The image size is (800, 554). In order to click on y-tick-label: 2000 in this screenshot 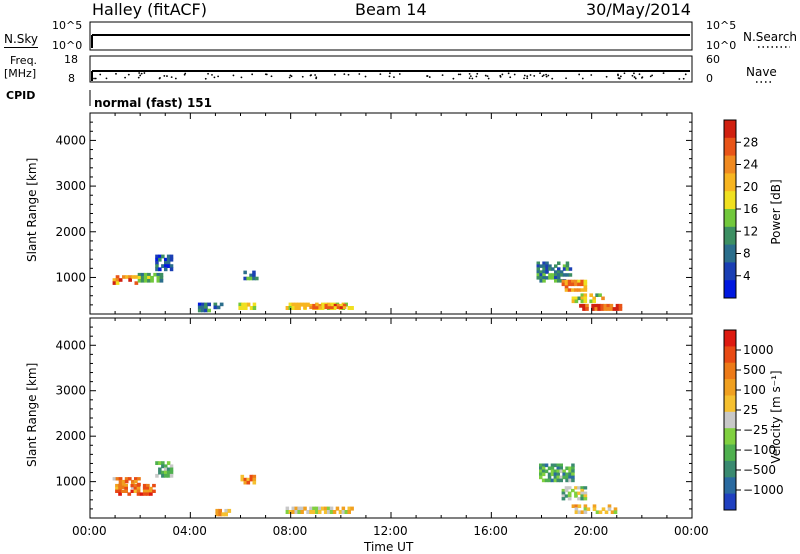, I will do `click(70, 436)`.